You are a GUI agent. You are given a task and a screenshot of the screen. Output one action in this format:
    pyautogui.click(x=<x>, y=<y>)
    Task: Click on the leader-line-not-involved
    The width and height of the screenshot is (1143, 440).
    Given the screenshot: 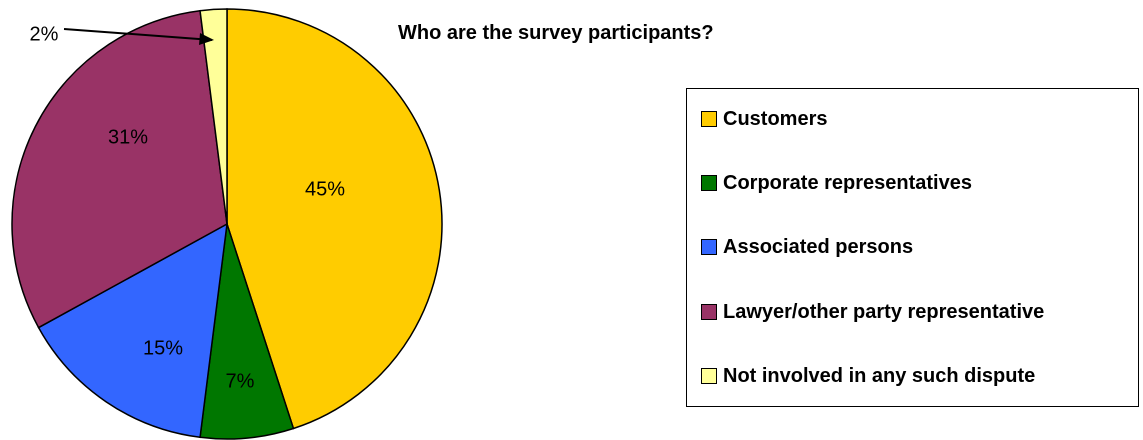 What is the action you would take?
    pyautogui.click(x=138, y=34)
    